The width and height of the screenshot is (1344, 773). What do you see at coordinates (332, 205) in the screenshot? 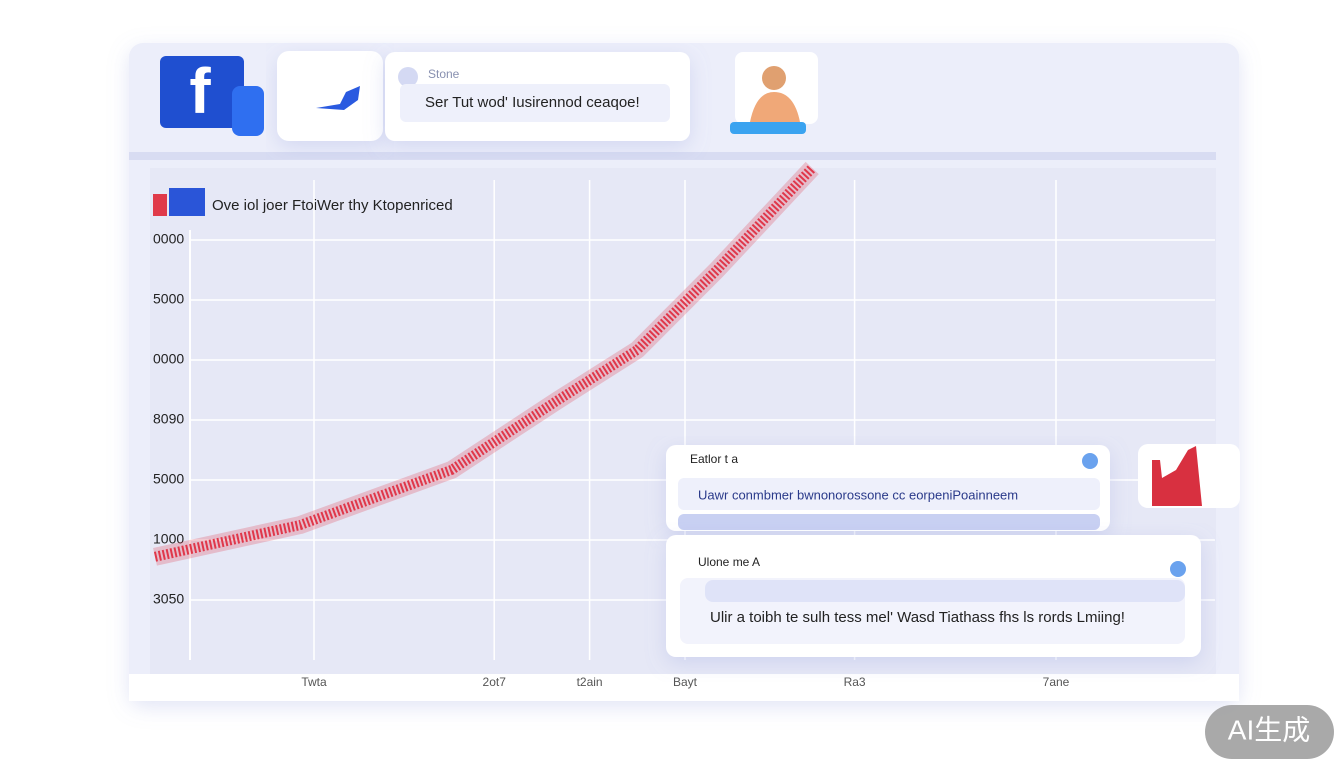
I see `chart-title: Ove iol joer FtoiWer thy Ktopenriced` at bounding box center [332, 205].